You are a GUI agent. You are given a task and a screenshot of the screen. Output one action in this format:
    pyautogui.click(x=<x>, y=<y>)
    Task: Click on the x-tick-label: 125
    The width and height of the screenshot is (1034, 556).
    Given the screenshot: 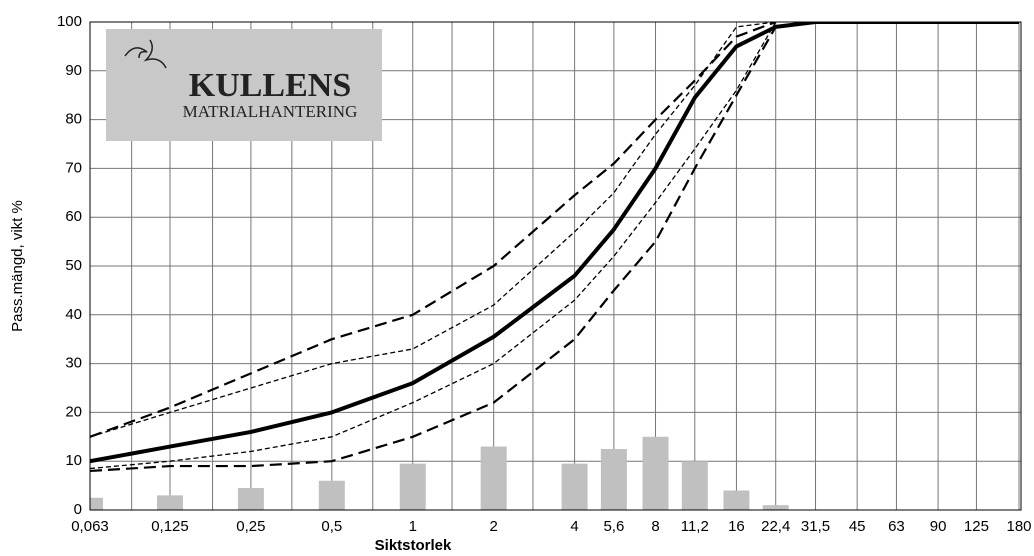 What is the action you would take?
    pyautogui.click(x=976, y=526)
    